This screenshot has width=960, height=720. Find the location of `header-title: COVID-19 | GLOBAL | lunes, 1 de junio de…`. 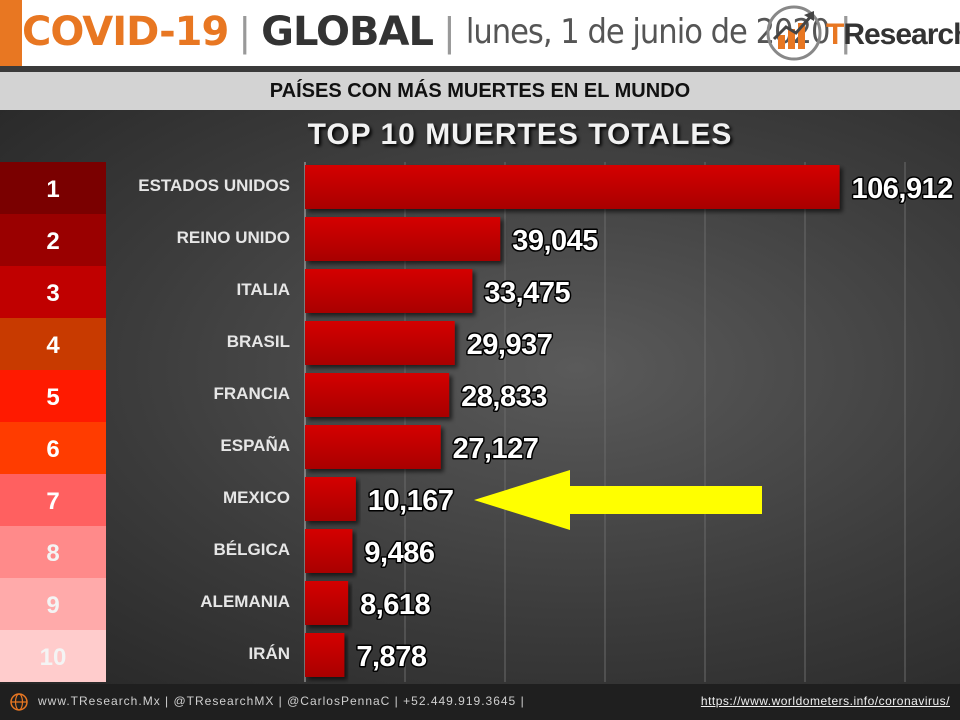

header-title: COVID-19 | GLOBAL | lunes, 1 de junio de… is located at coordinates (442, 32).